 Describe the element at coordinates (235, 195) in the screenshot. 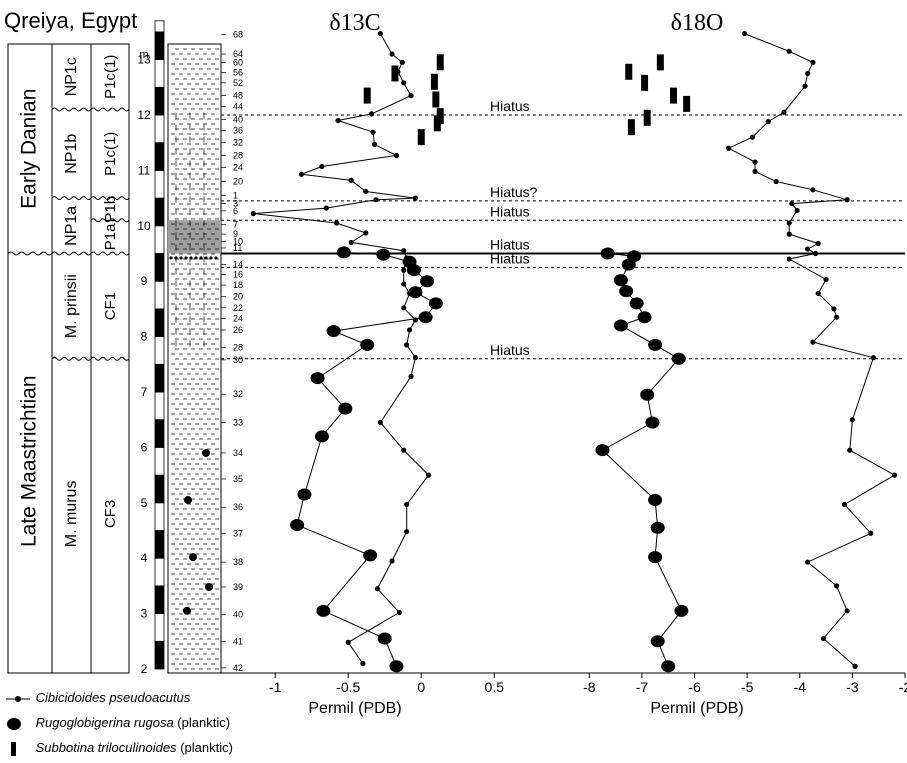

I see `sample-label: 1` at that location.